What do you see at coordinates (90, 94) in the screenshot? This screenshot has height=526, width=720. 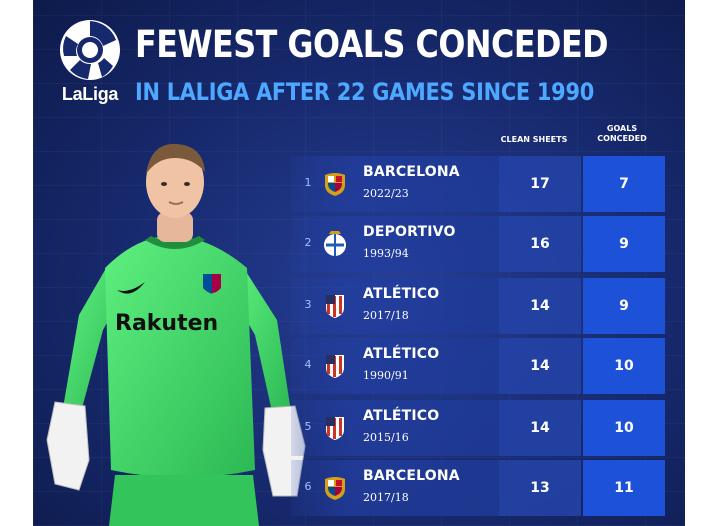 I see `laliga-logo-text: LaLiga` at bounding box center [90, 94].